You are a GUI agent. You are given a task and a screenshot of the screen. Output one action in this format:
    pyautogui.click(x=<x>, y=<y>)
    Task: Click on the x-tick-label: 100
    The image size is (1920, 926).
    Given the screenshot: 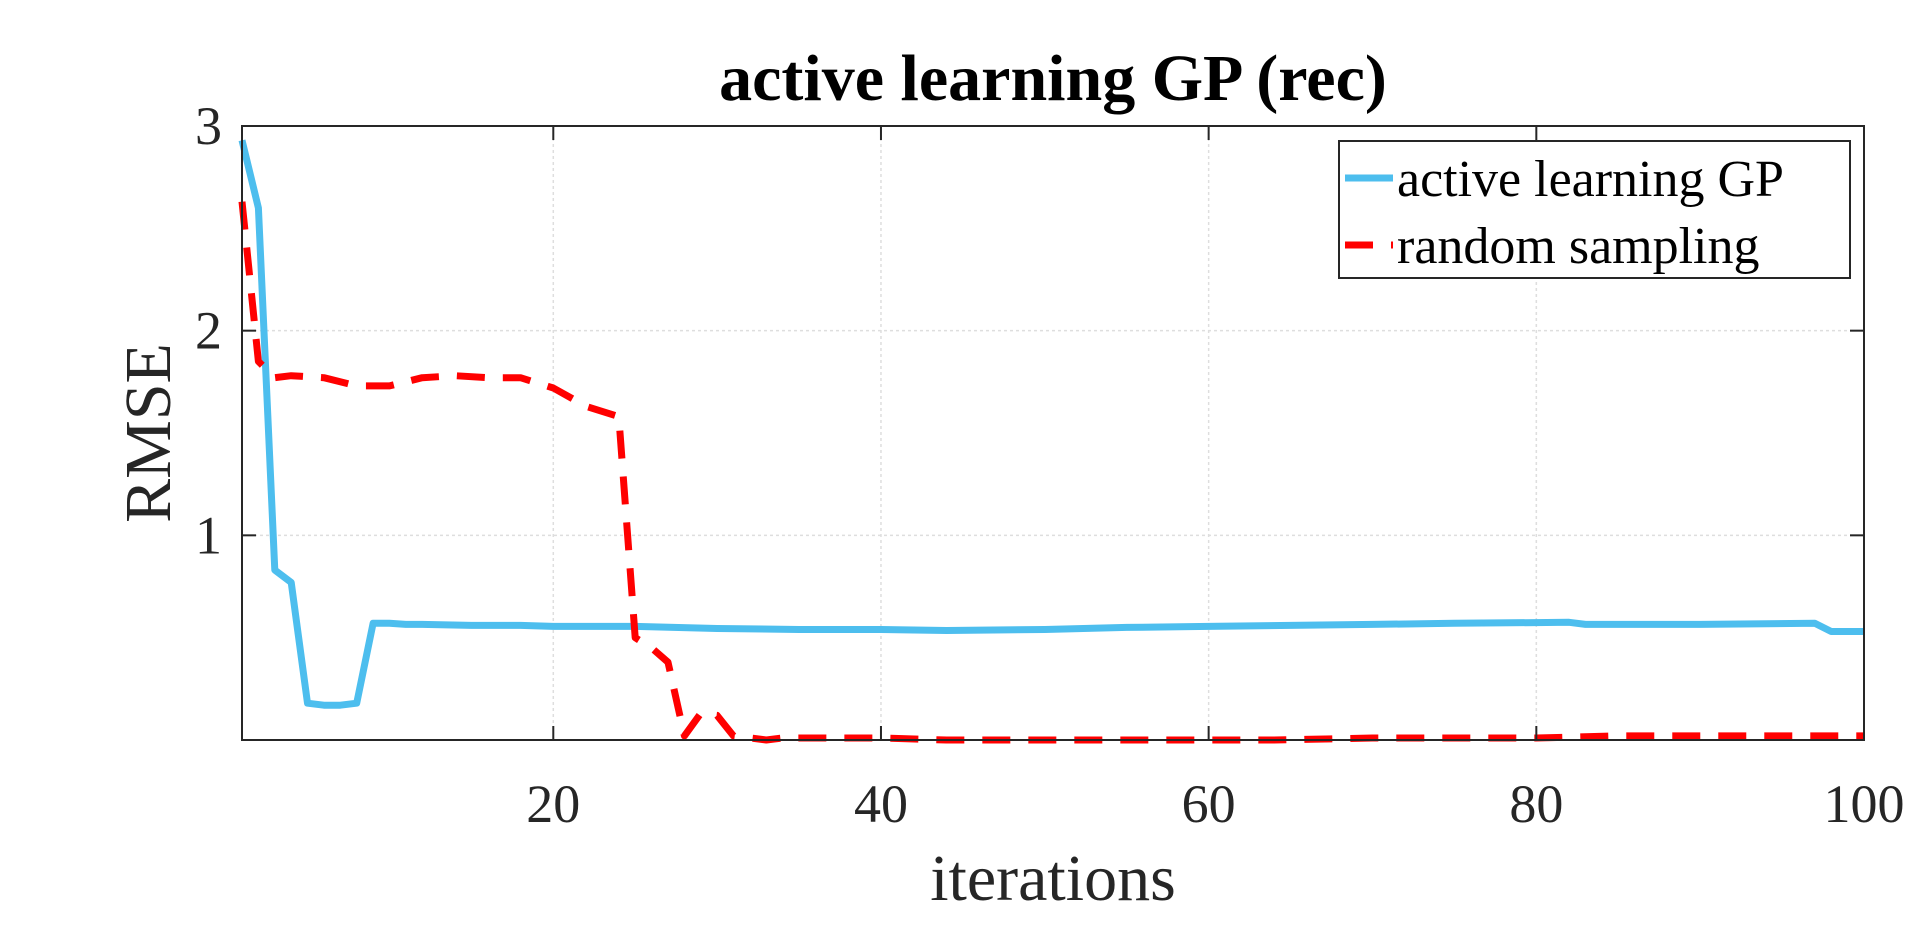 What is the action you would take?
    pyautogui.click(x=1864, y=804)
    